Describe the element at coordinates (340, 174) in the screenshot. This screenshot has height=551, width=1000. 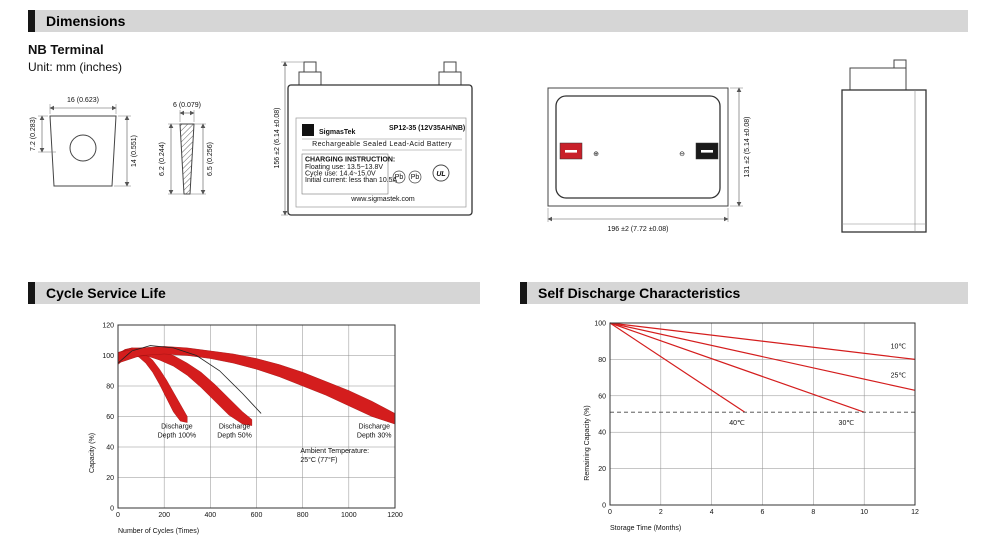
I see `charging-line-2: Cycle use: 14.4~15.0V` at that location.